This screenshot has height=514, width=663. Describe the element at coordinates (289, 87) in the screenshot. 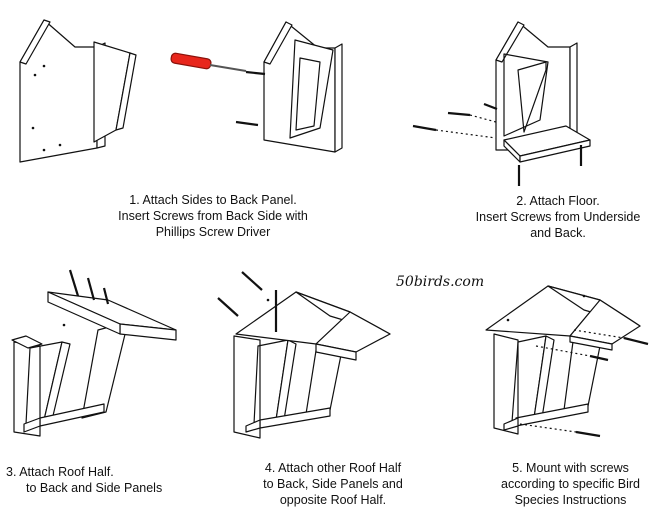

I see `step-1b-illustration` at that location.